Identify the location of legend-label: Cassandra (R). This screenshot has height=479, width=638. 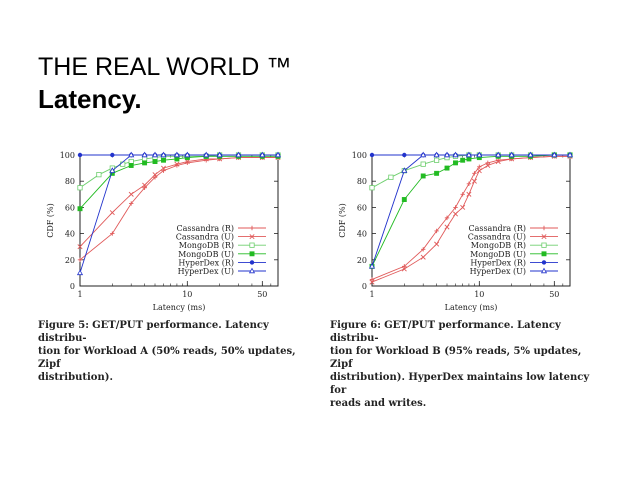
(205, 228).